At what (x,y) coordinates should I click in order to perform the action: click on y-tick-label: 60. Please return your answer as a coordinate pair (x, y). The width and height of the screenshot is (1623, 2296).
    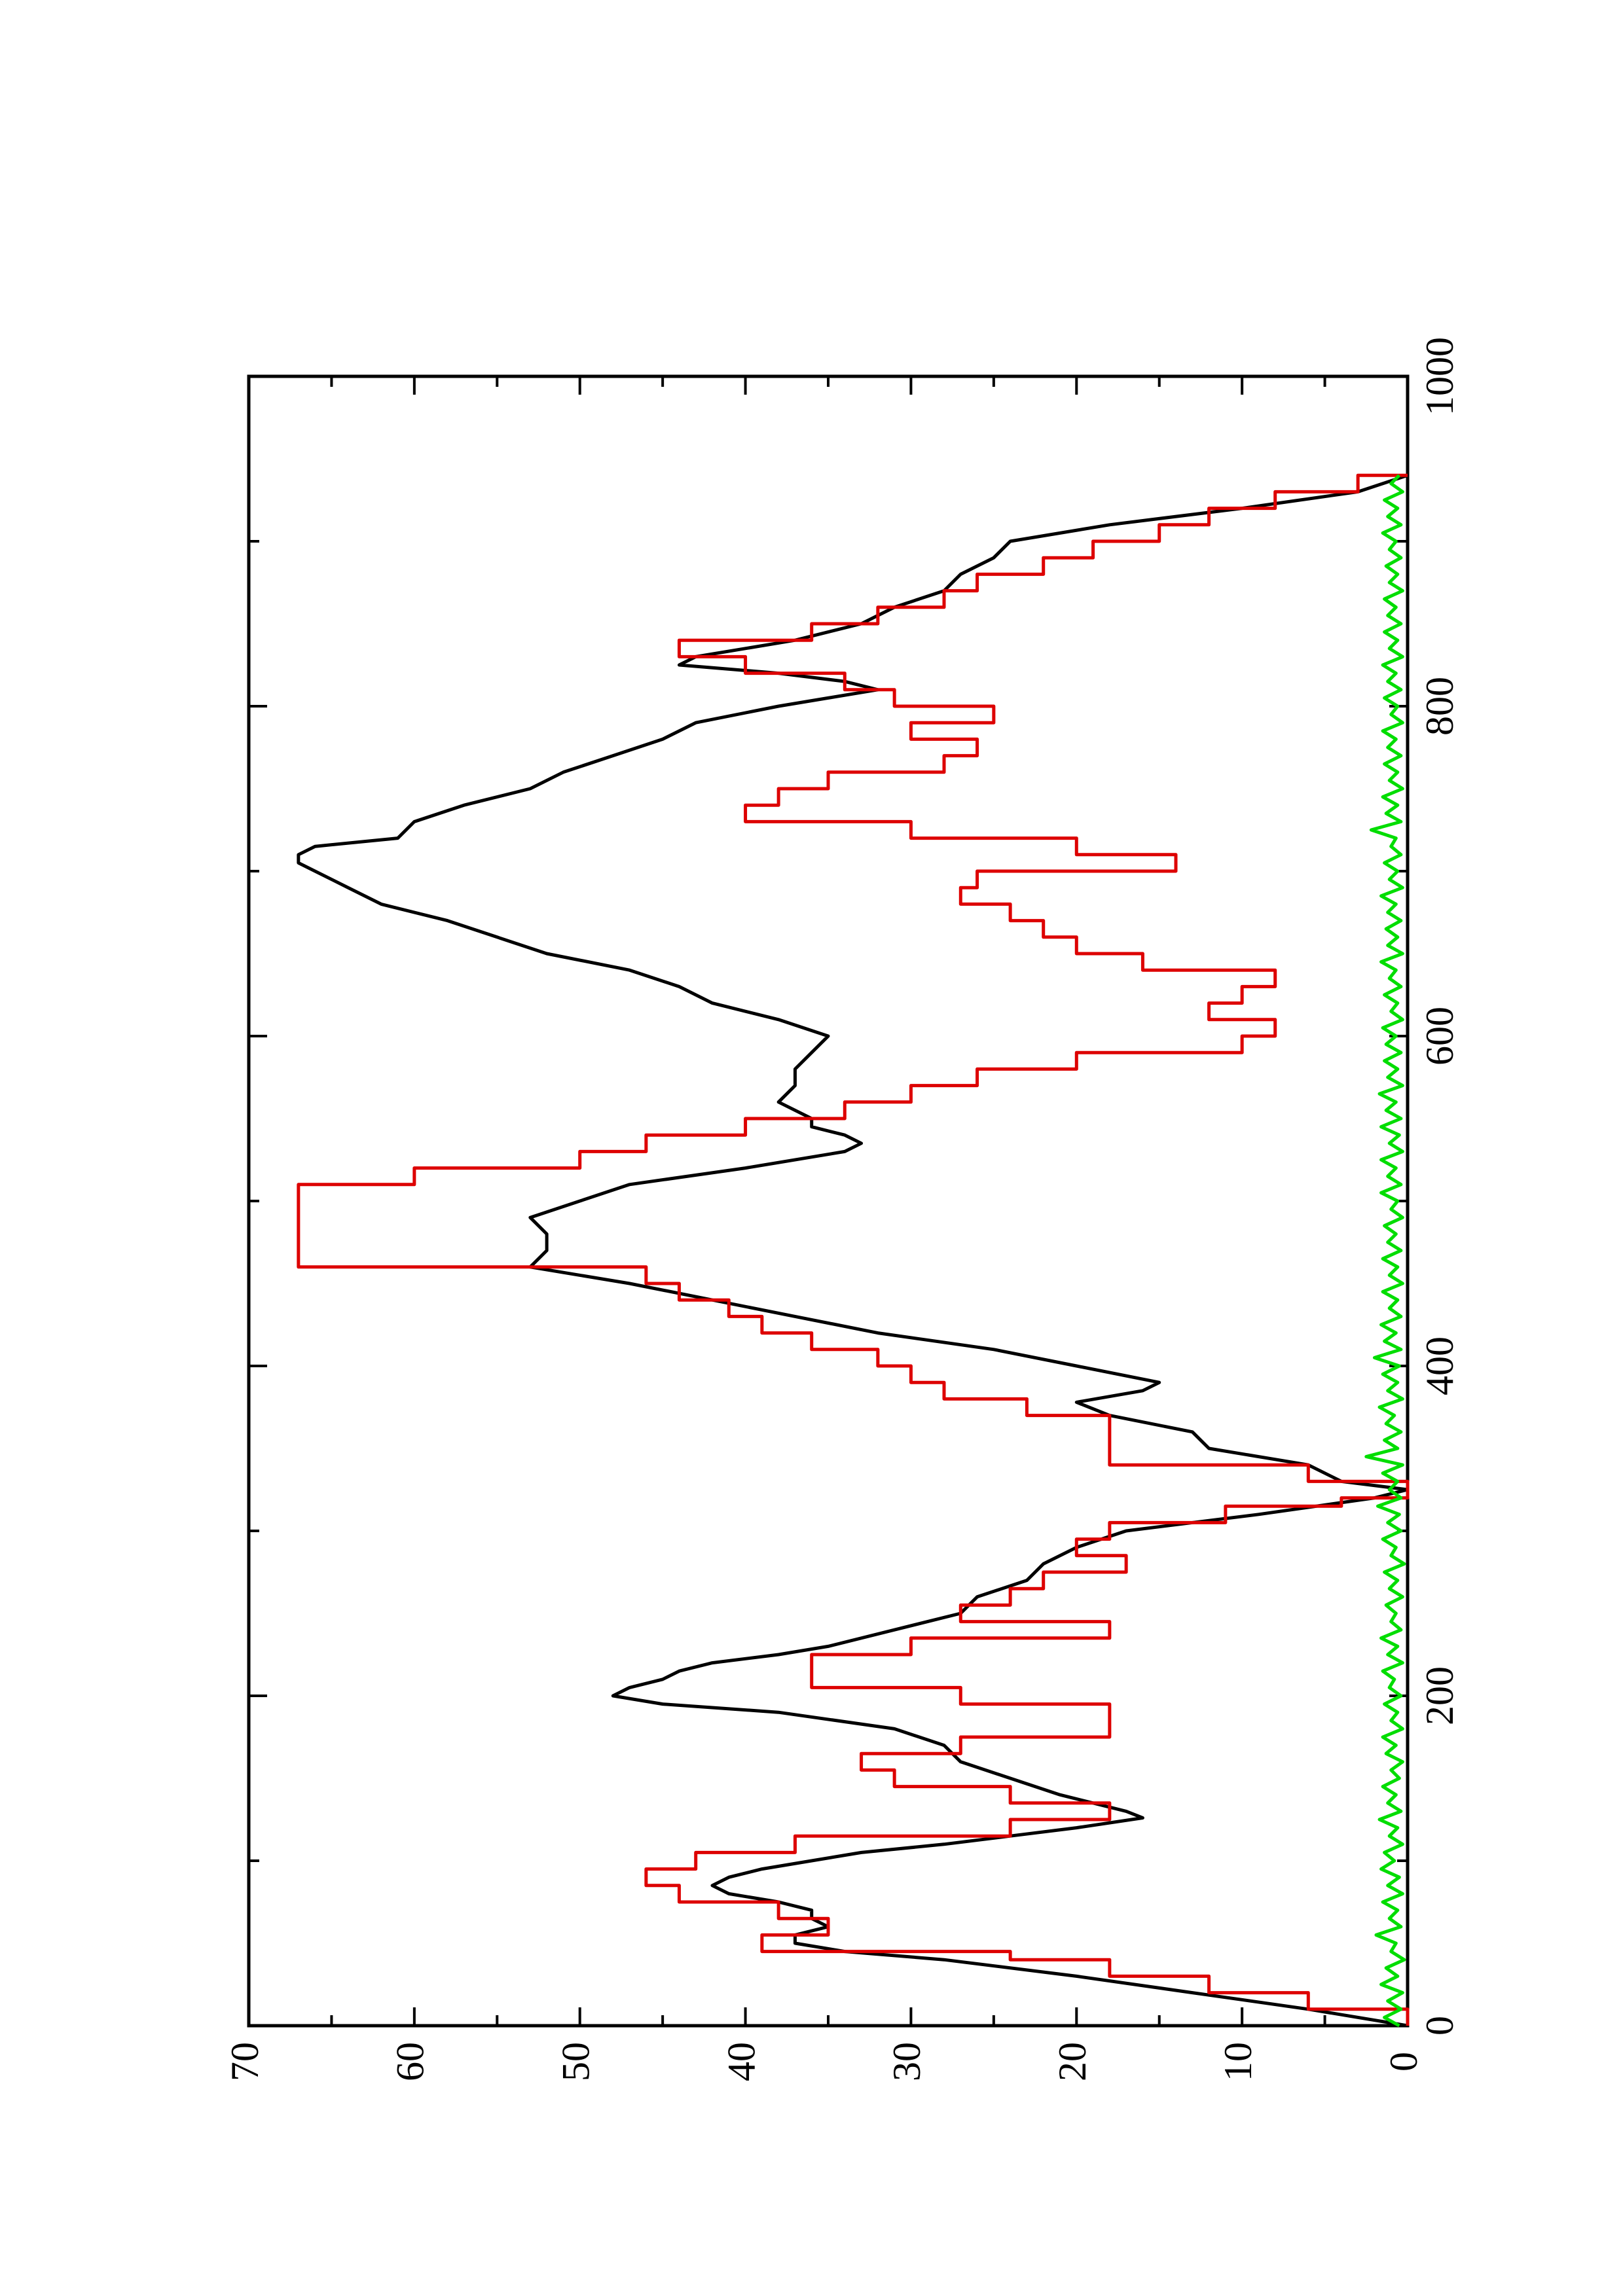
    Looking at the image, I should click on (410, 2061).